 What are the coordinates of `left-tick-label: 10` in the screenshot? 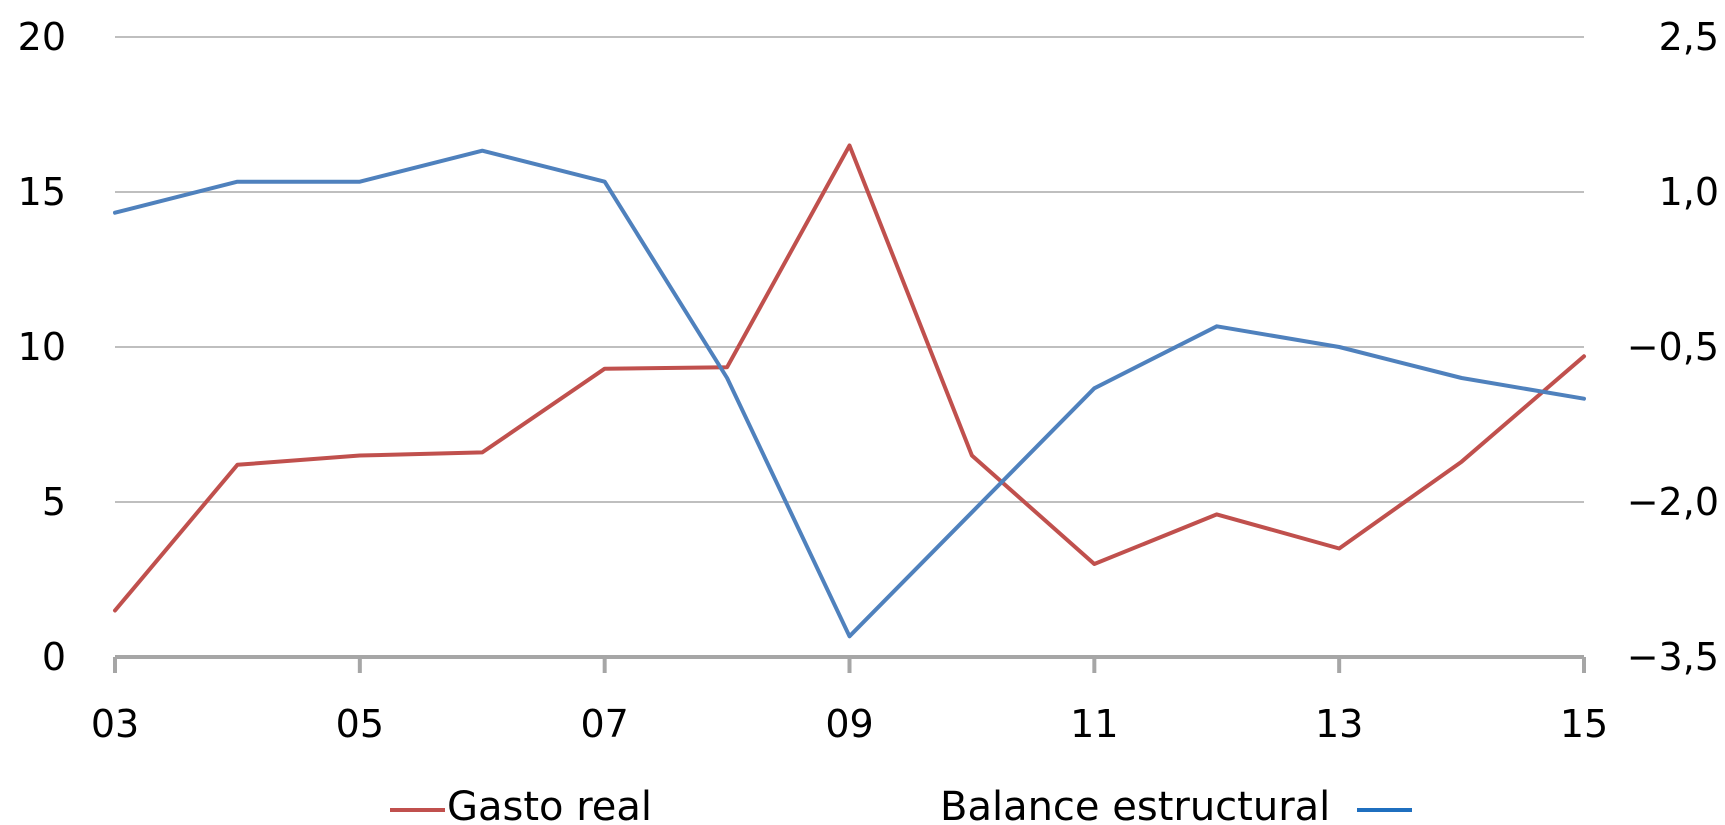 It's located at (42, 347).